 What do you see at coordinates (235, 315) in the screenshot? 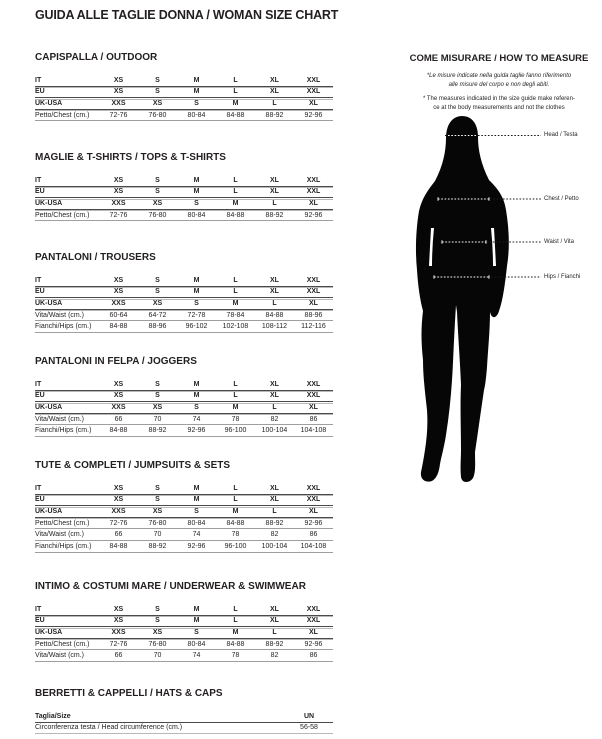
I see `measure-cell: 78-84` at bounding box center [235, 315].